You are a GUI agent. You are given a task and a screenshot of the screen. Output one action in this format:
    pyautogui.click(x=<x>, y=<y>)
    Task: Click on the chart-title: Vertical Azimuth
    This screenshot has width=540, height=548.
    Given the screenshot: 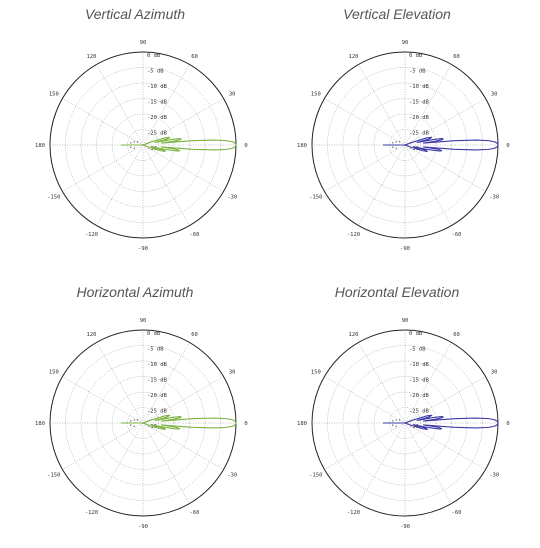 What is the action you would take?
    pyautogui.click(x=135, y=14)
    